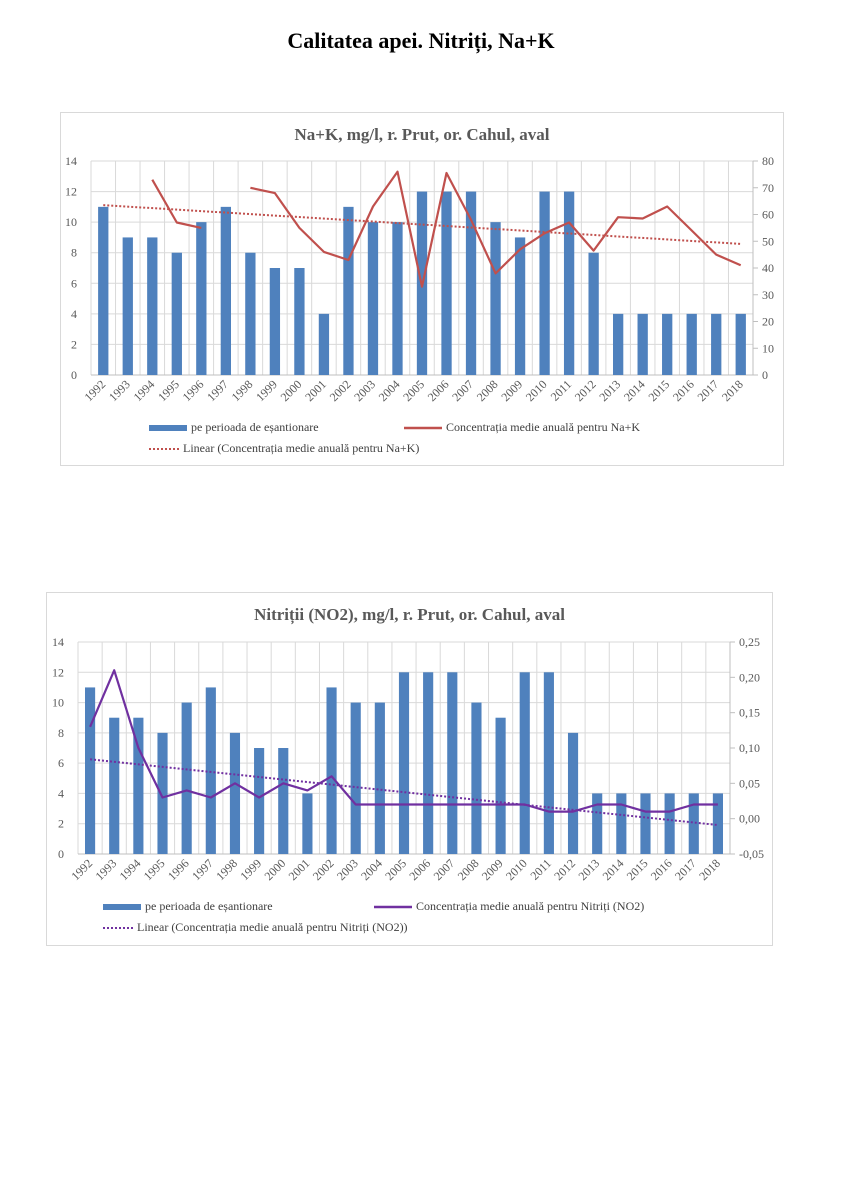  I want to click on x-axis-tick-label: 2001, so click(299, 869).